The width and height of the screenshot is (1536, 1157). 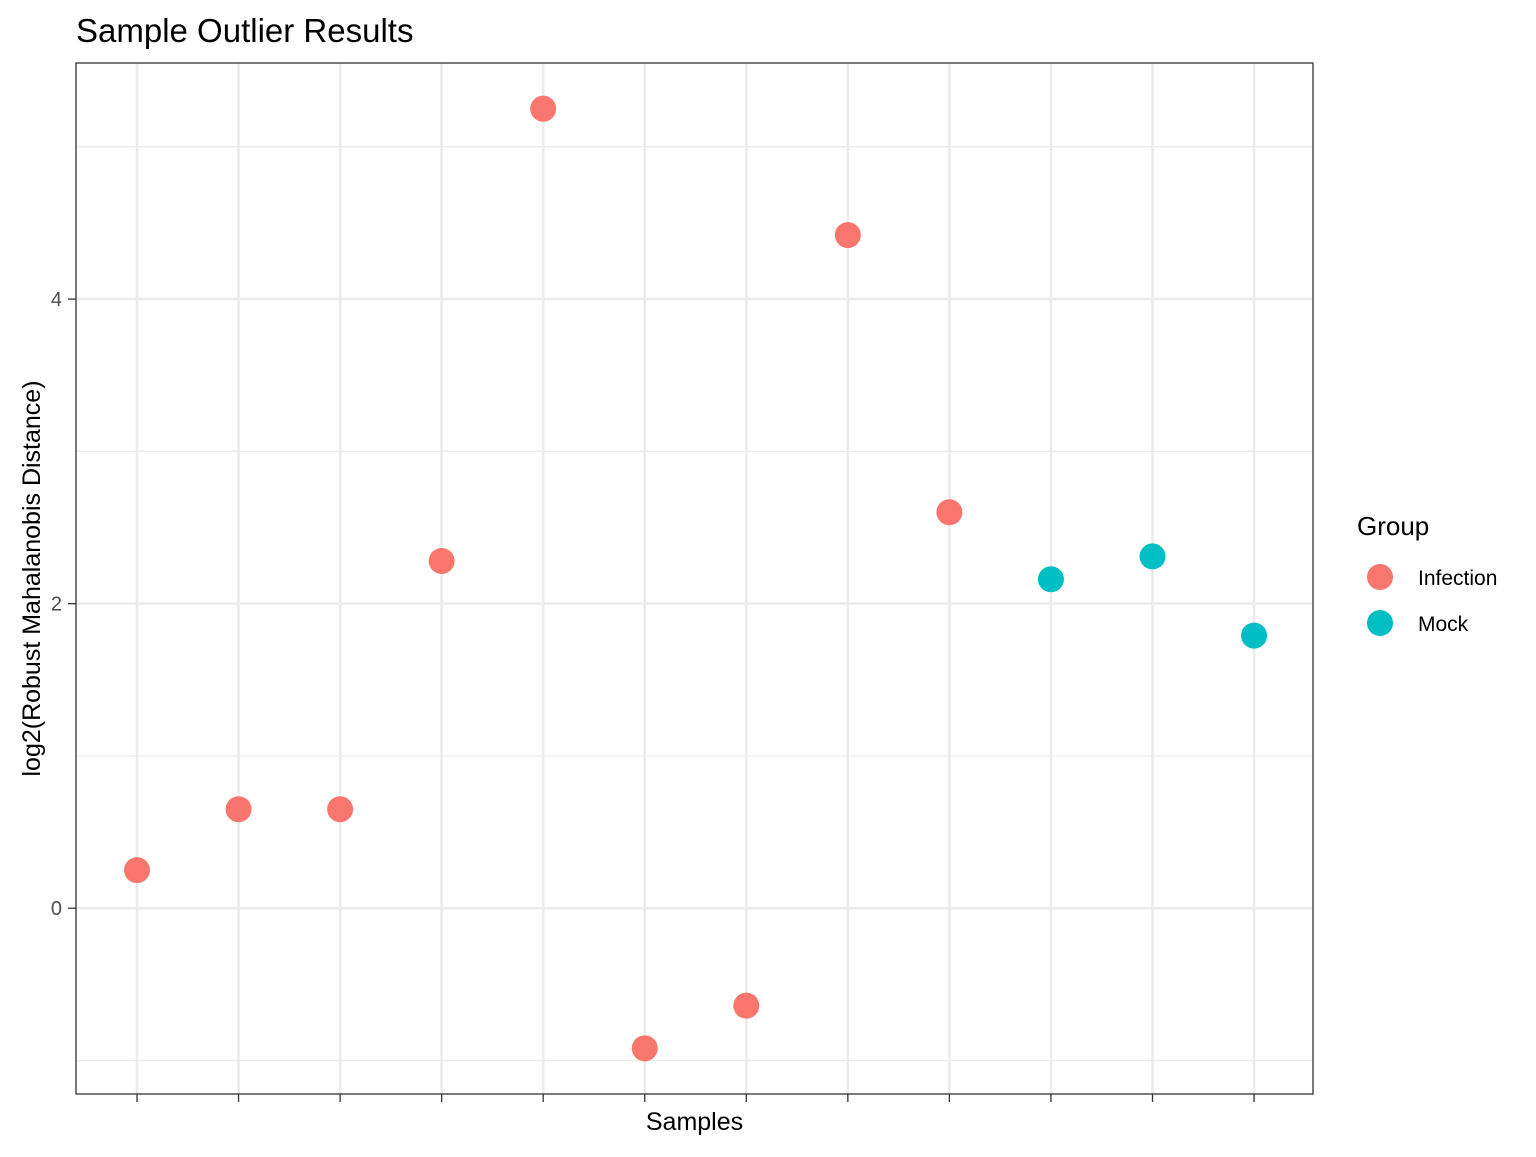 What do you see at coordinates (1393, 526) in the screenshot?
I see `legend-title: Group` at bounding box center [1393, 526].